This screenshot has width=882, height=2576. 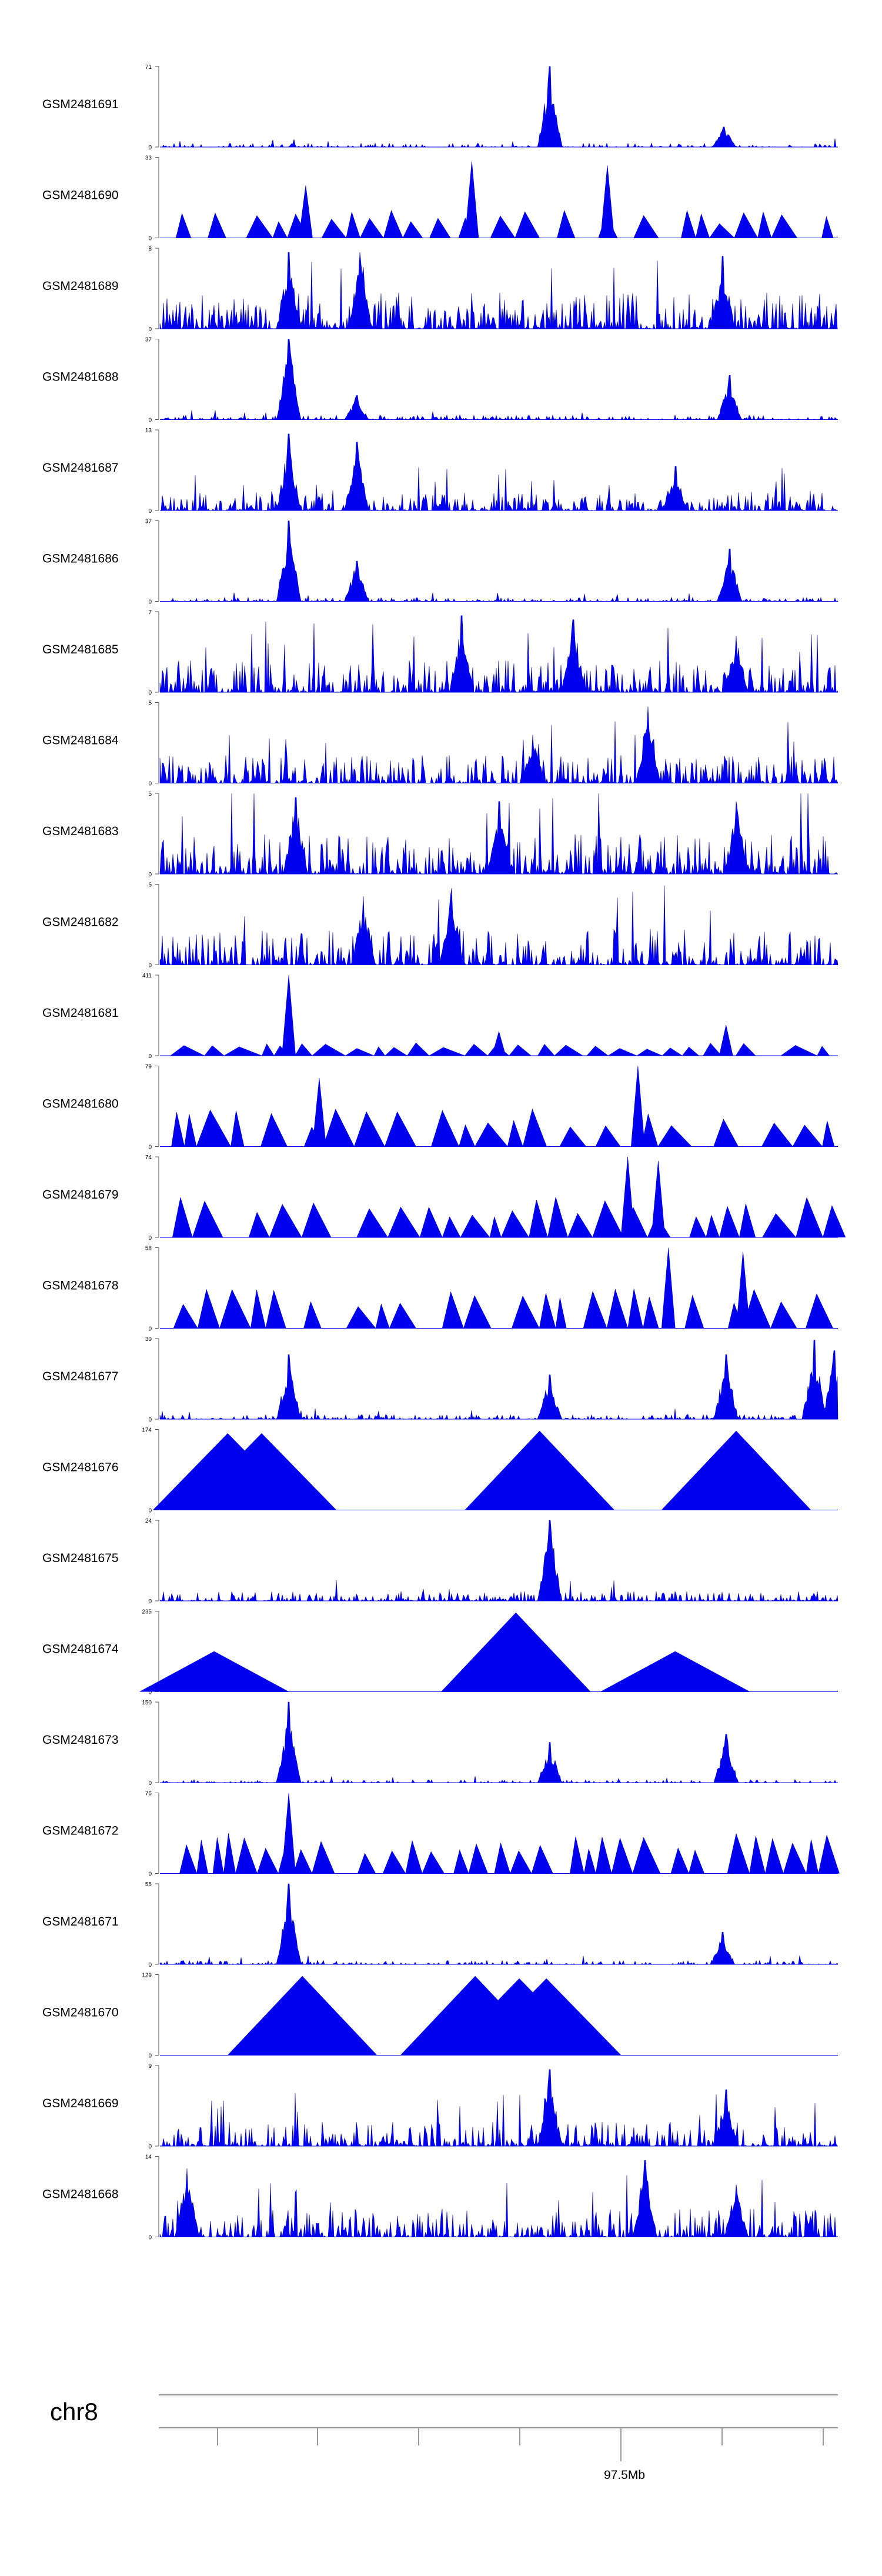 I want to click on track-label: GSM2481676, so click(x=80, y=1467).